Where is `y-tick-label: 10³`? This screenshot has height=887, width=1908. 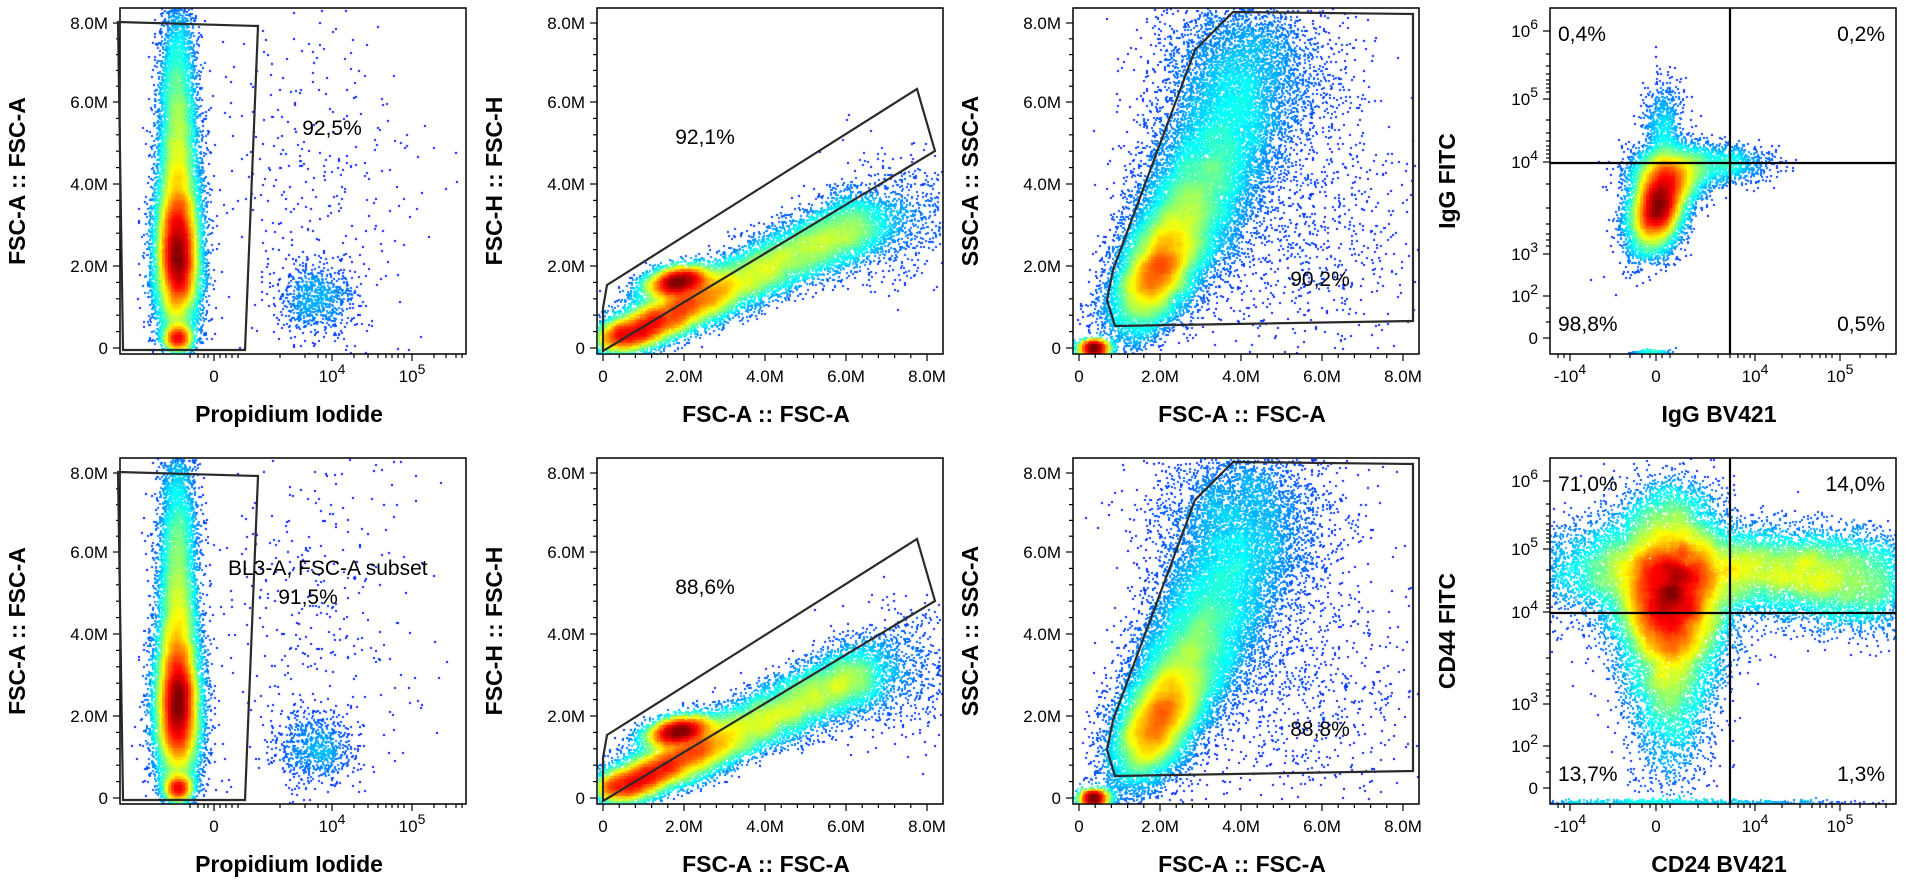 y-tick-label: 10³ is located at coordinates (1524, 251).